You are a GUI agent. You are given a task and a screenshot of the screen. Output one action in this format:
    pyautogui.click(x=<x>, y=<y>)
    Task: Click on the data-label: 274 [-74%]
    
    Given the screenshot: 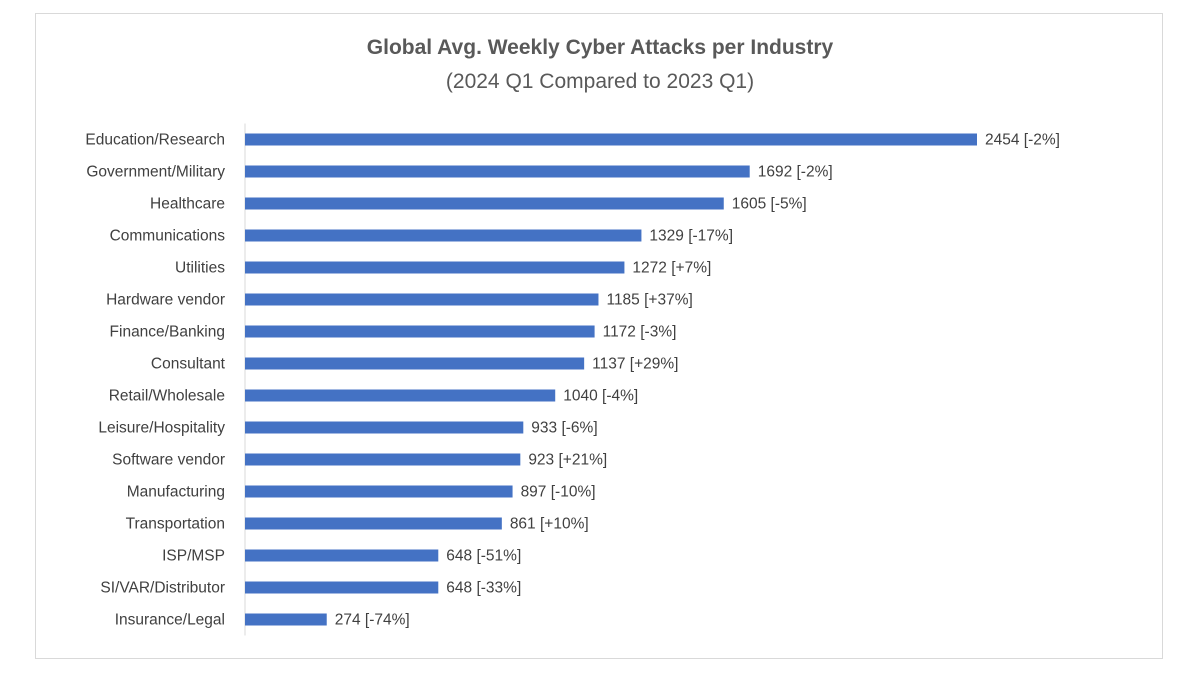 What is the action you would take?
    pyautogui.click(x=372, y=620)
    